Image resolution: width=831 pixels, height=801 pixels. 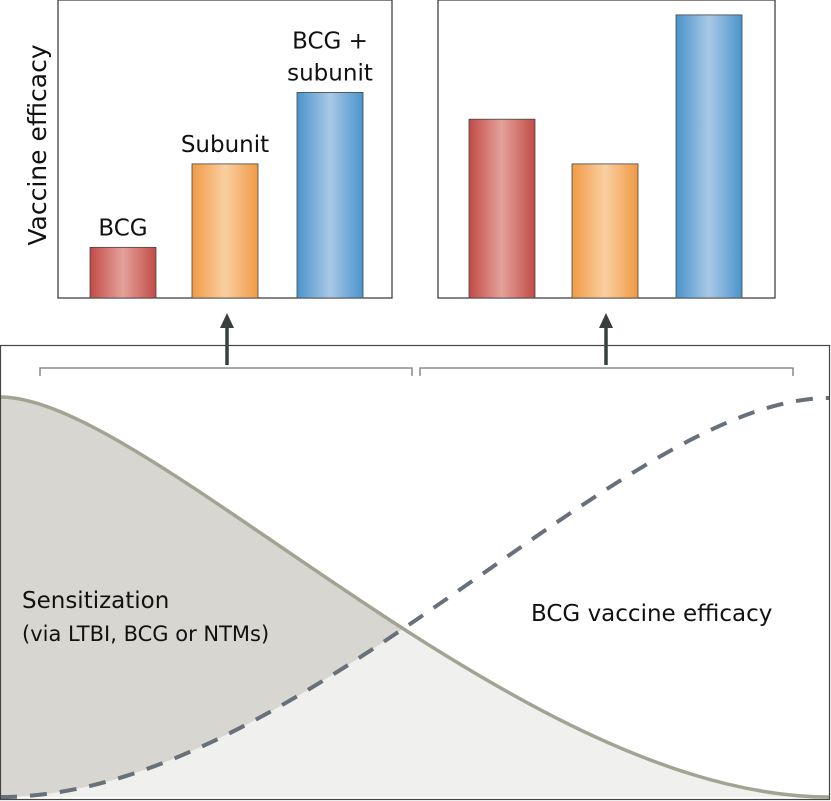 I want to click on bar-label: BCG, so click(x=122, y=228).